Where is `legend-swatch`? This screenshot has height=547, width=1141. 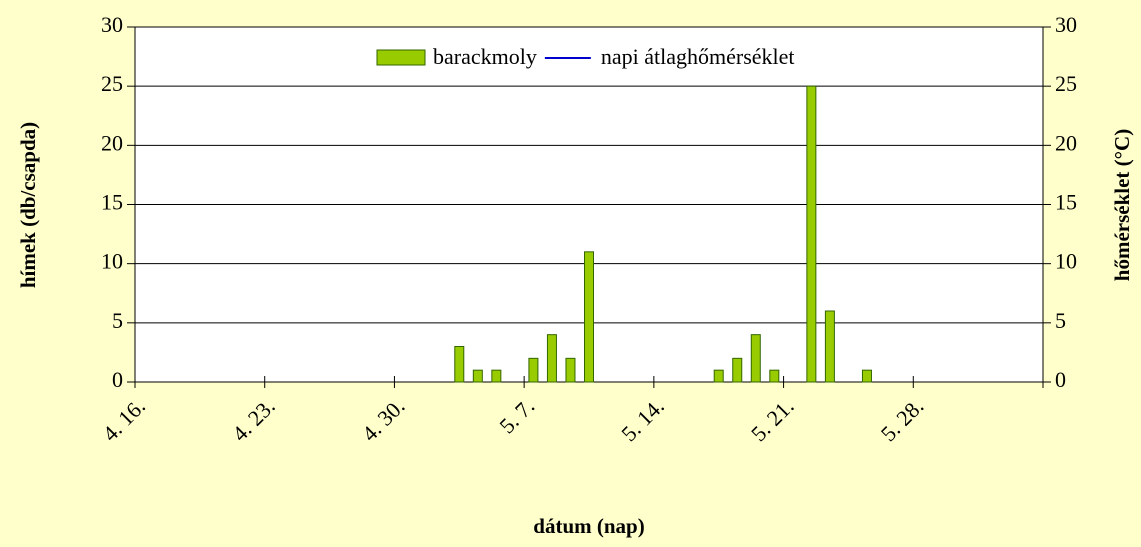 legend-swatch is located at coordinates (401, 57).